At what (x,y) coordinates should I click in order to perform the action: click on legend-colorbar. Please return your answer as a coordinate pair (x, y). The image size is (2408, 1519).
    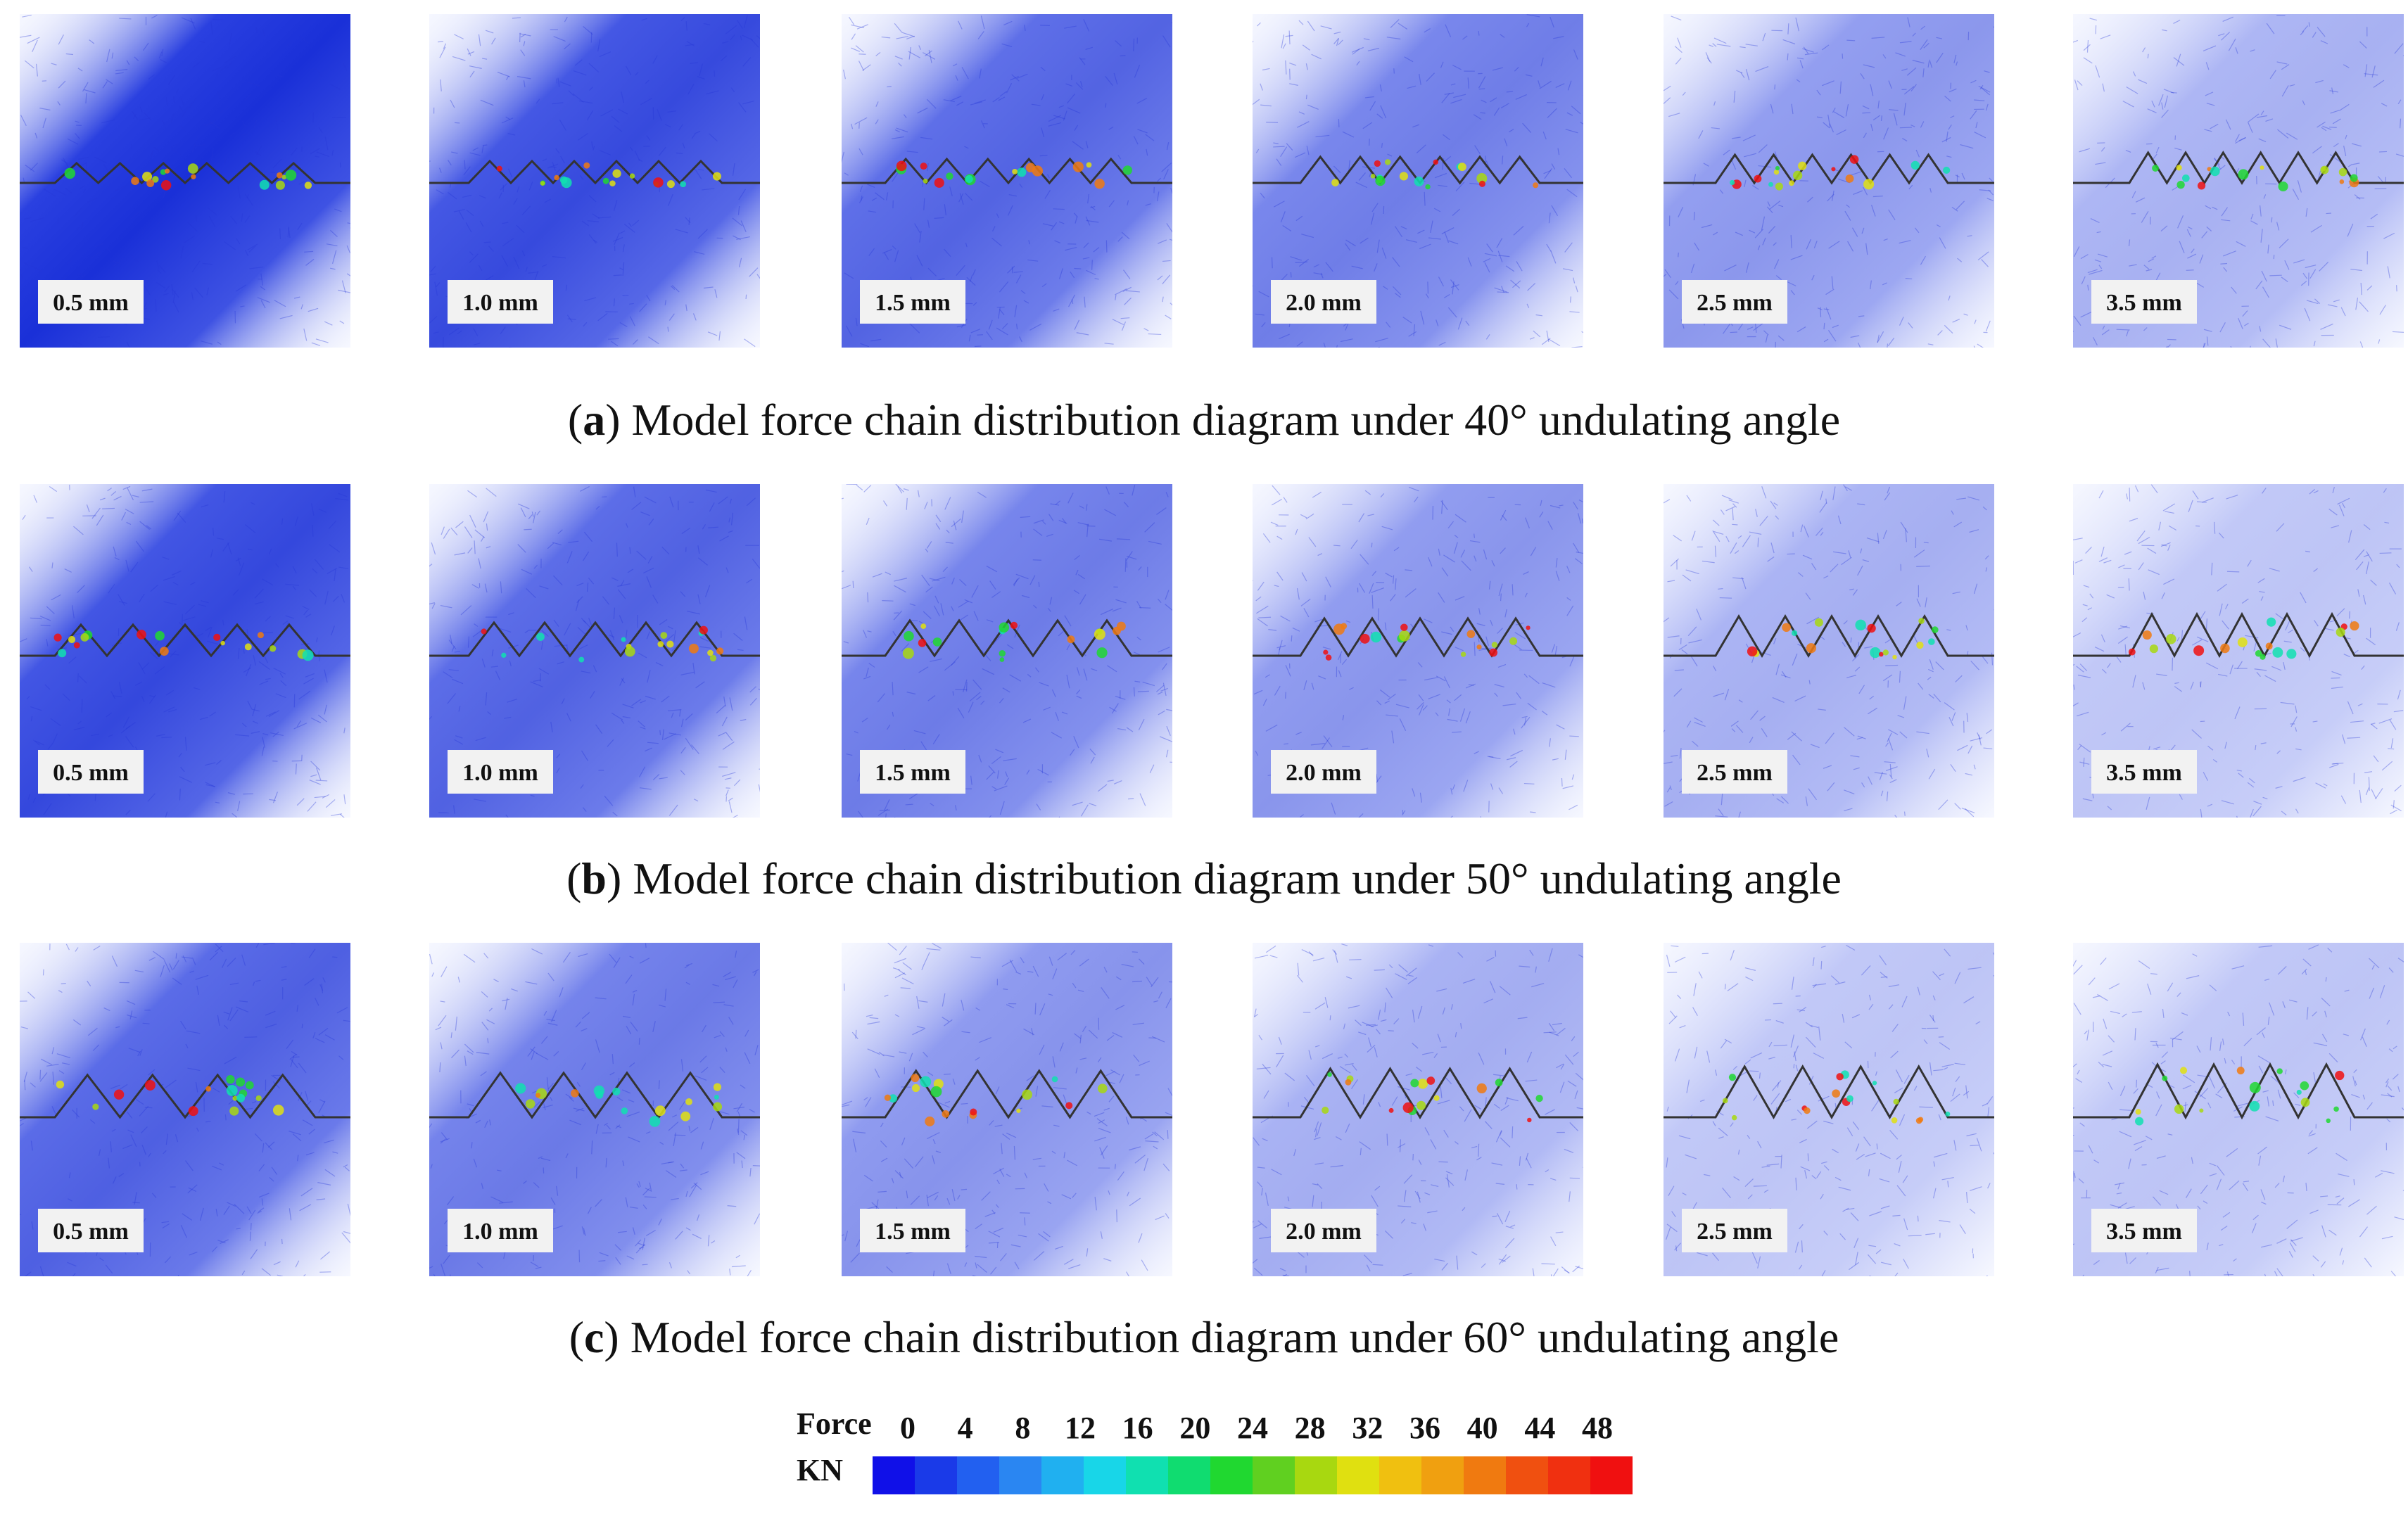
    Looking at the image, I should click on (1253, 1475).